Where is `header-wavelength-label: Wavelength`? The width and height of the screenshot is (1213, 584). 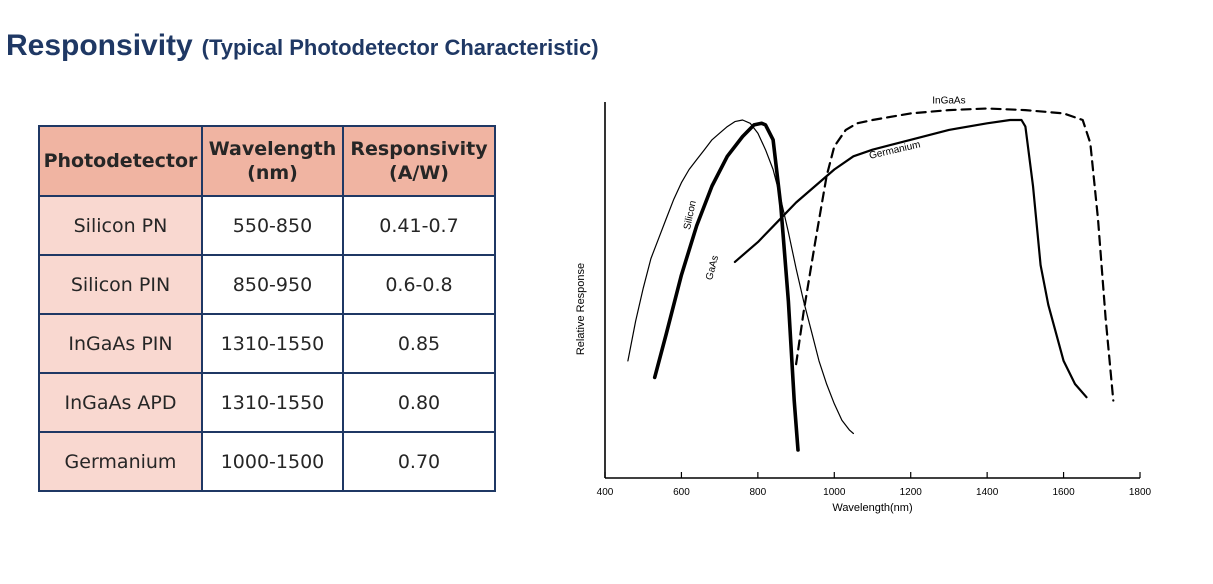 header-wavelength-label: Wavelength is located at coordinates (272, 149).